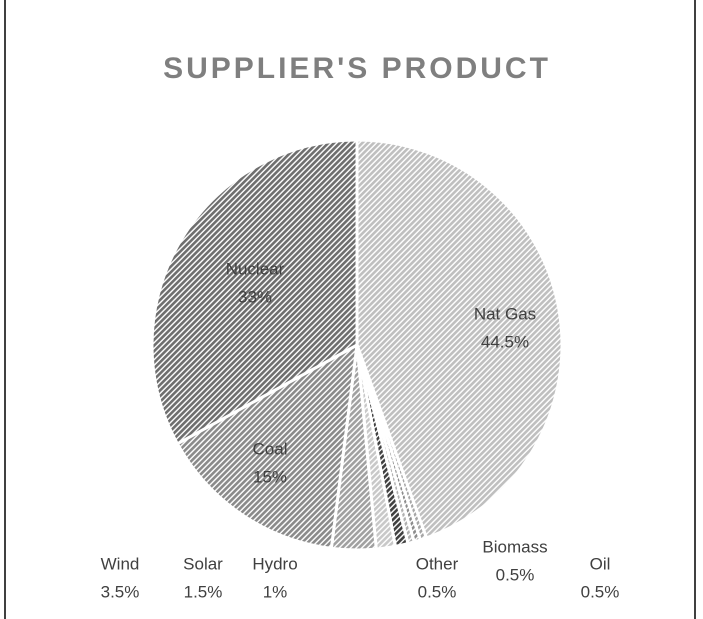 The height and width of the screenshot is (619, 703). What do you see at coordinates (437, 563) in the screenshot?
I see `slice-label: Other` at bounding box center [437, 563].